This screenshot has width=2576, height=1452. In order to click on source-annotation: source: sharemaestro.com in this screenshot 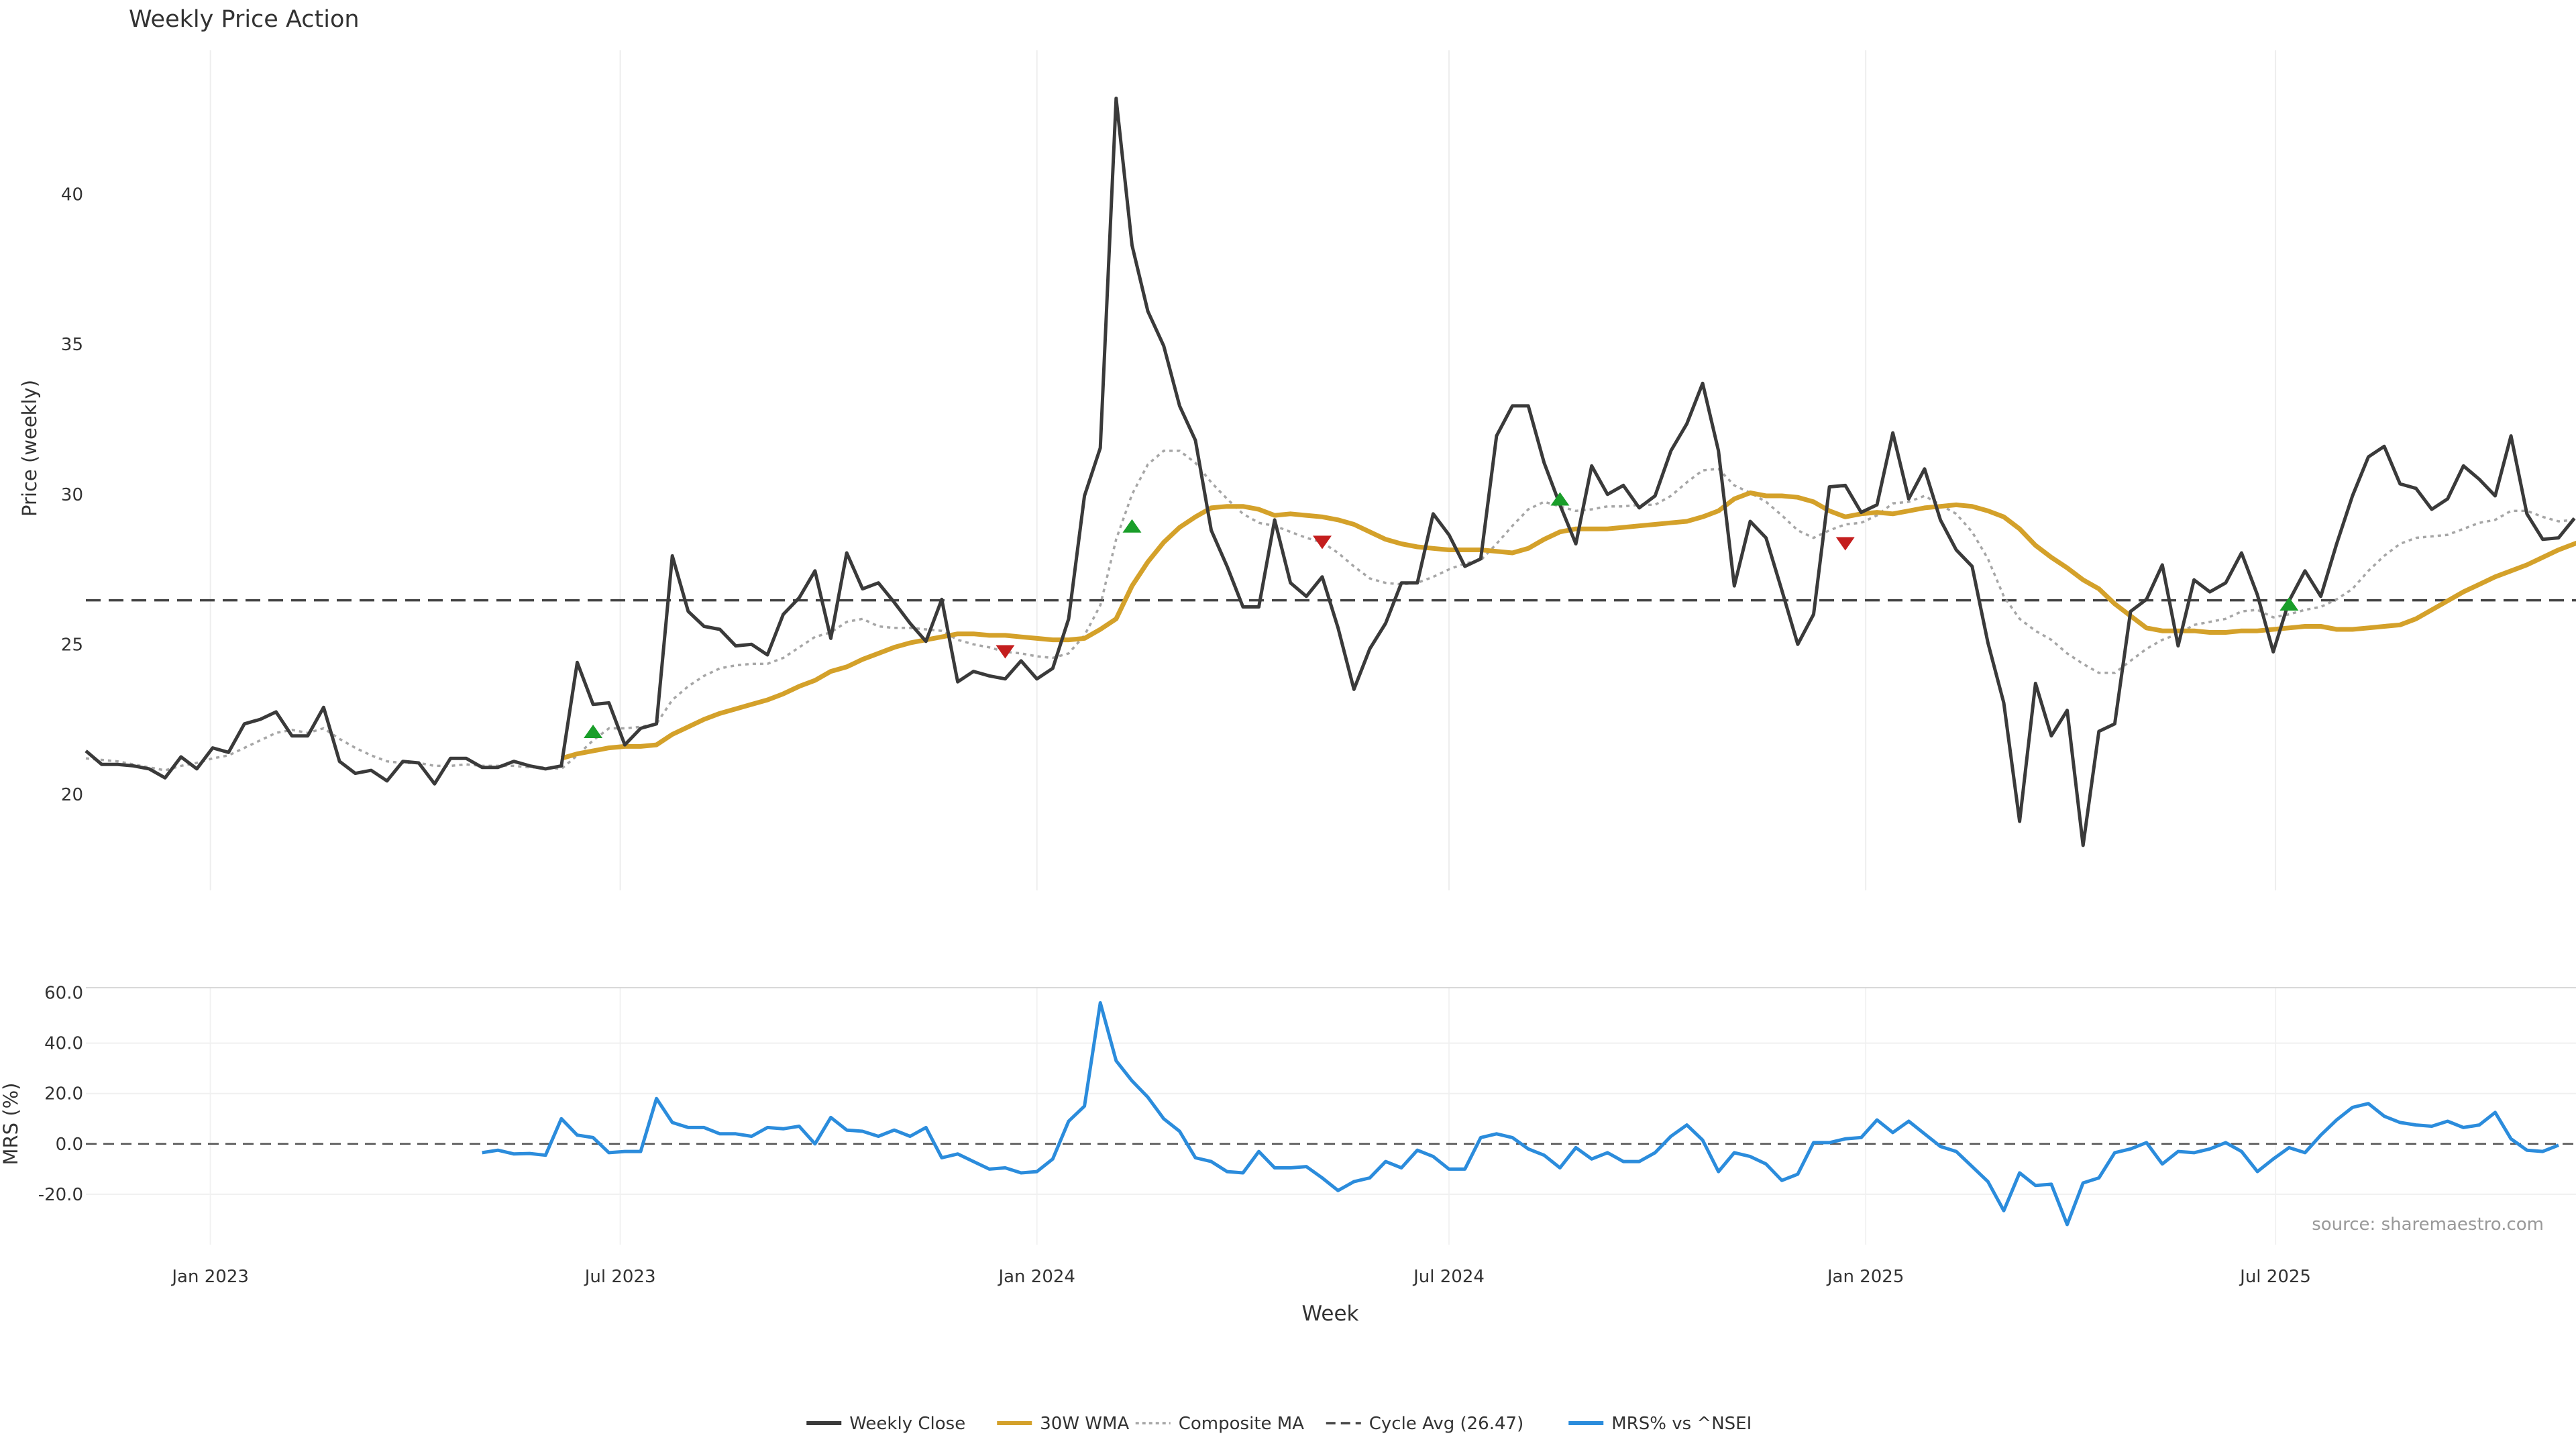, I will do `click(2428, 1225)`.